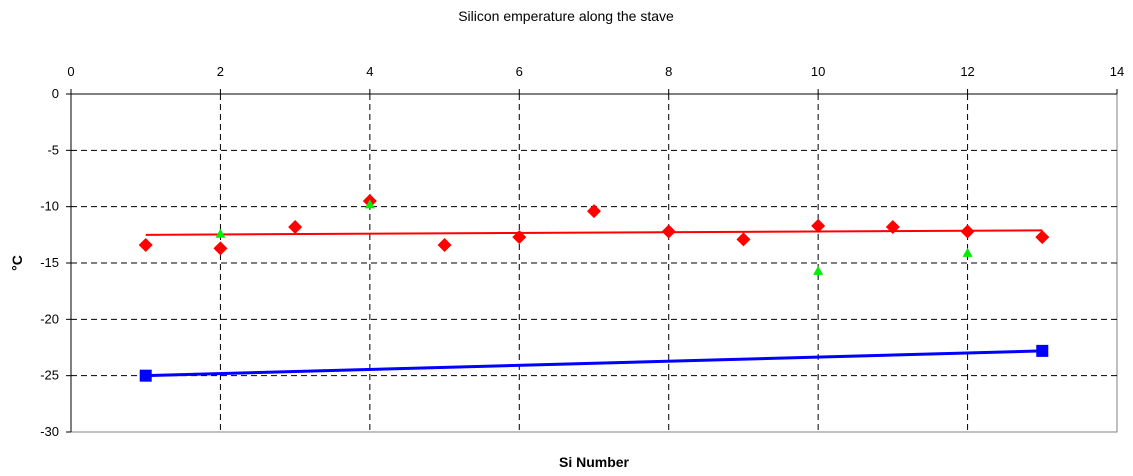  Describe the element at coordinates (566, 16) in the screenshot. I see `chart-title: Silicon emperature along the stave` at that location.